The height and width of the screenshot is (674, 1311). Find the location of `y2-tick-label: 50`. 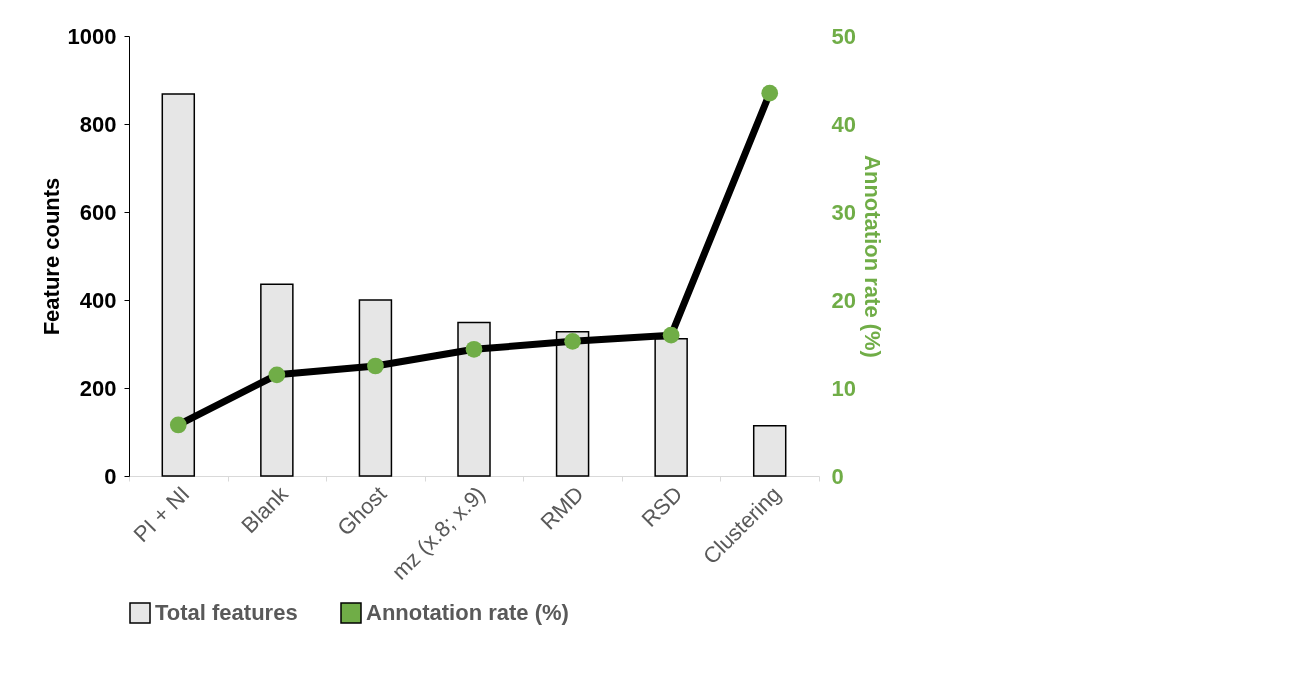

y2-tick-label: 50 is located at coordinates (843, 36).